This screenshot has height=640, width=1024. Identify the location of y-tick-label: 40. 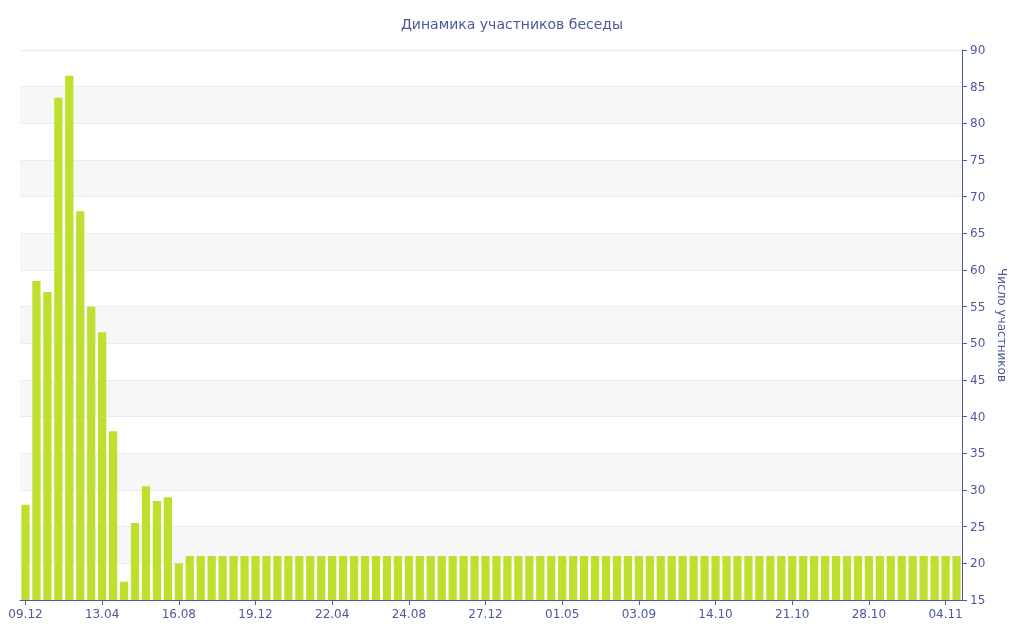
(978, 416).